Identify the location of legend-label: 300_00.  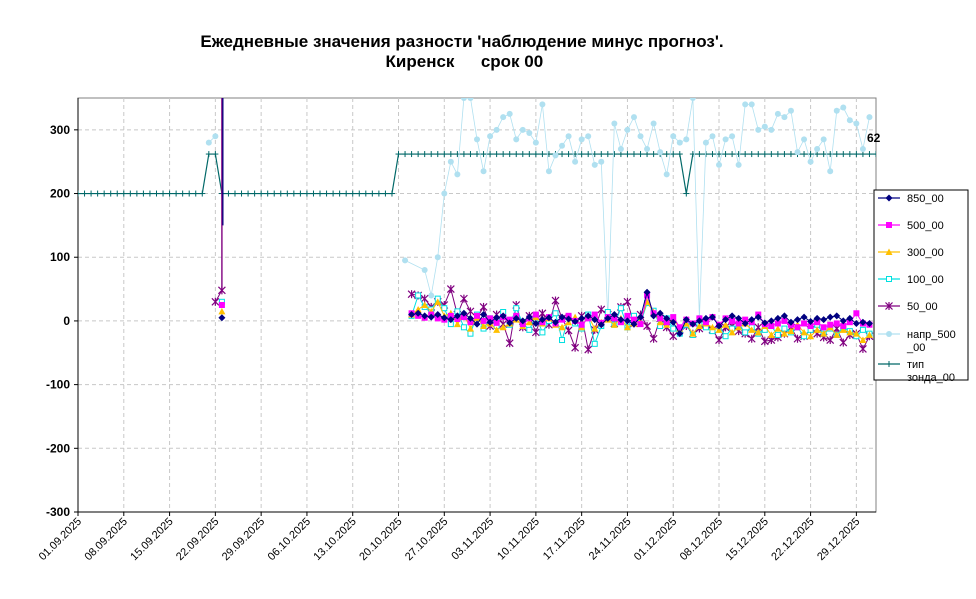
(925, 253).